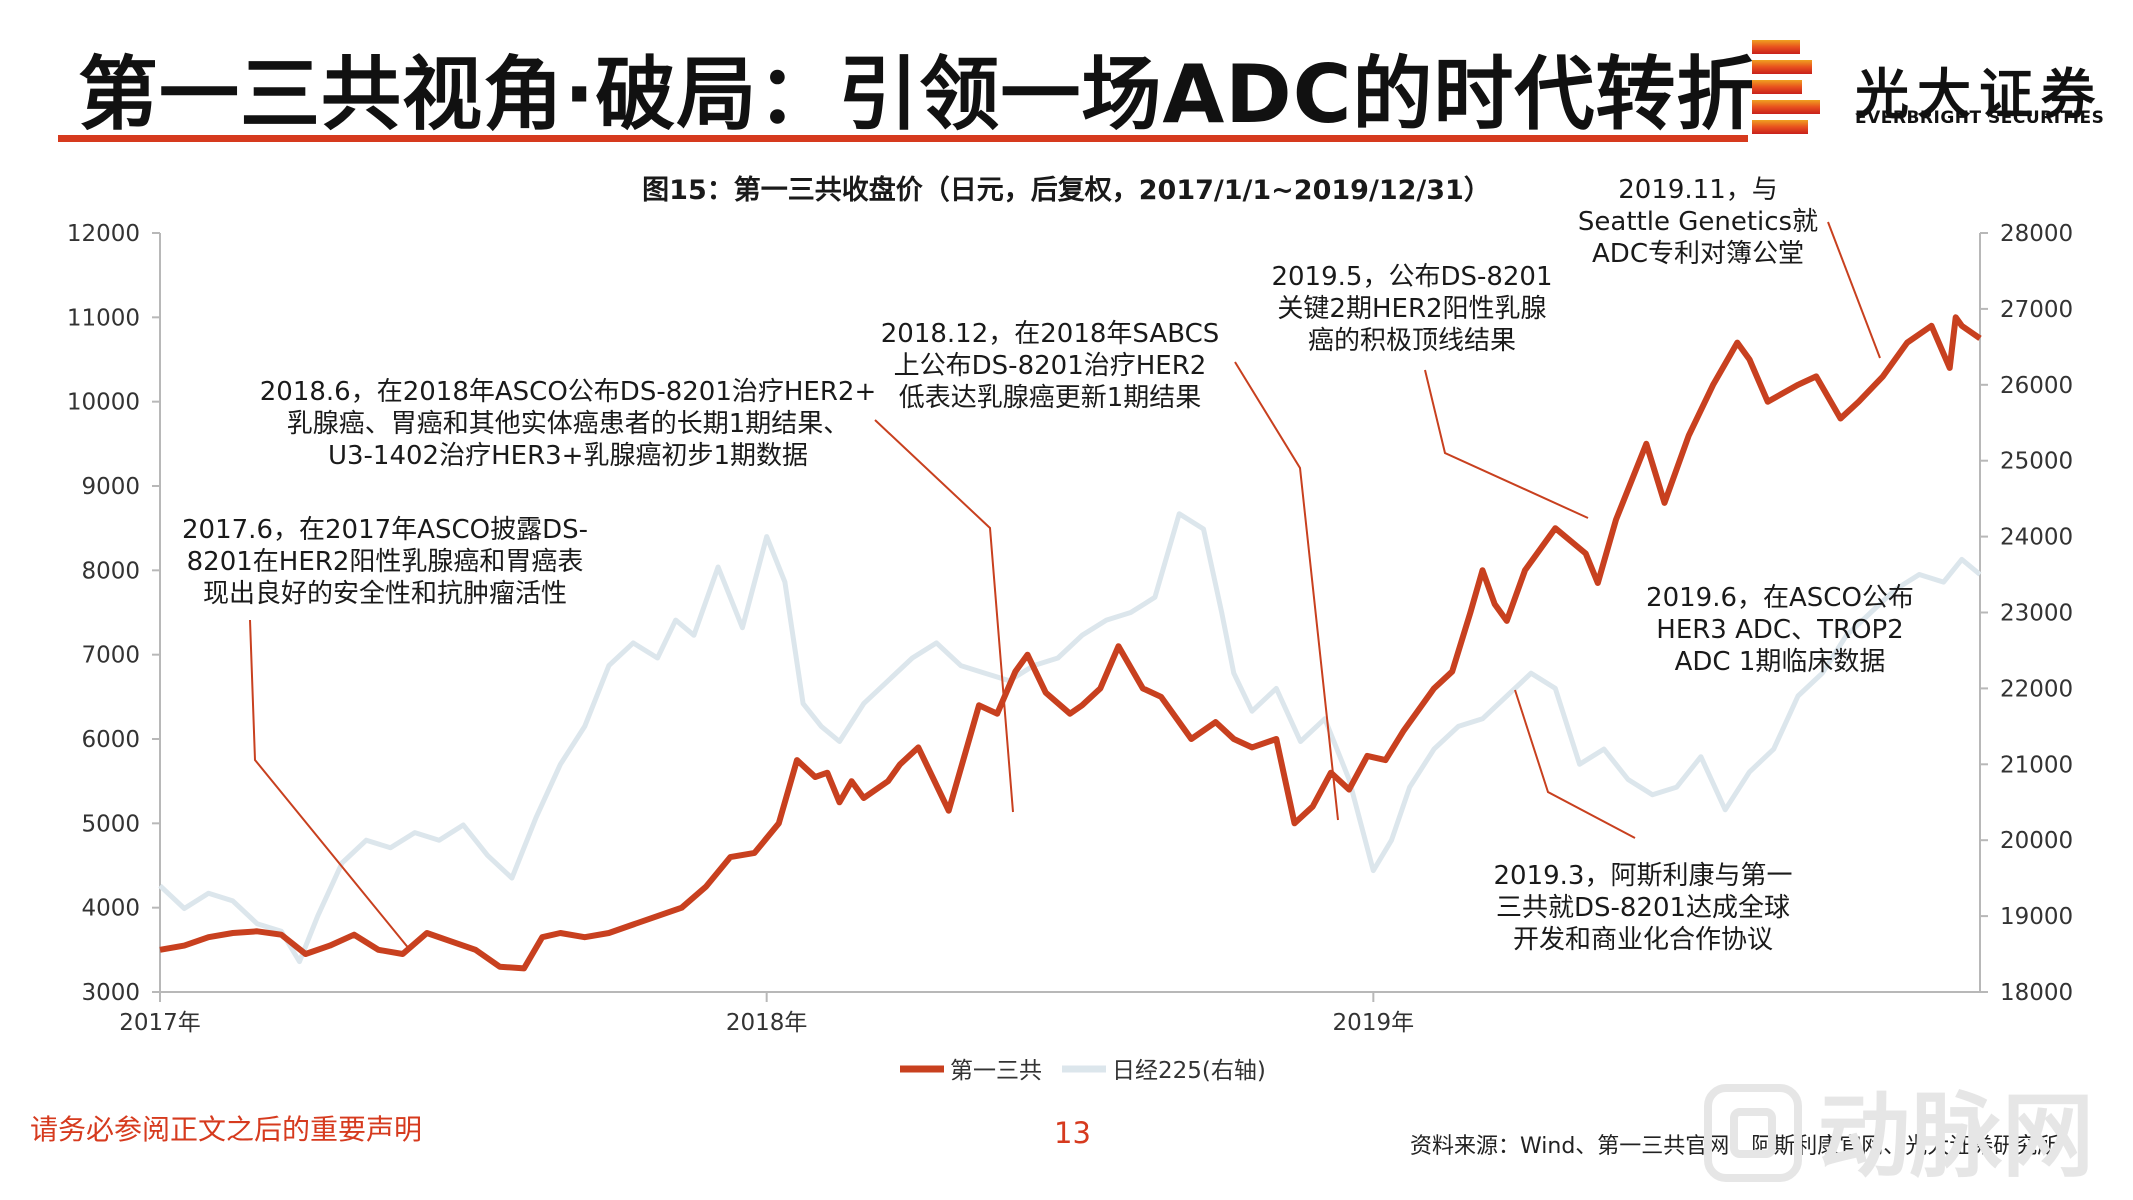 Image resolution: width=2133 pixels, height=1200 pixels. I want to click on x-tick-label: 2017年, so click(160, 1023).